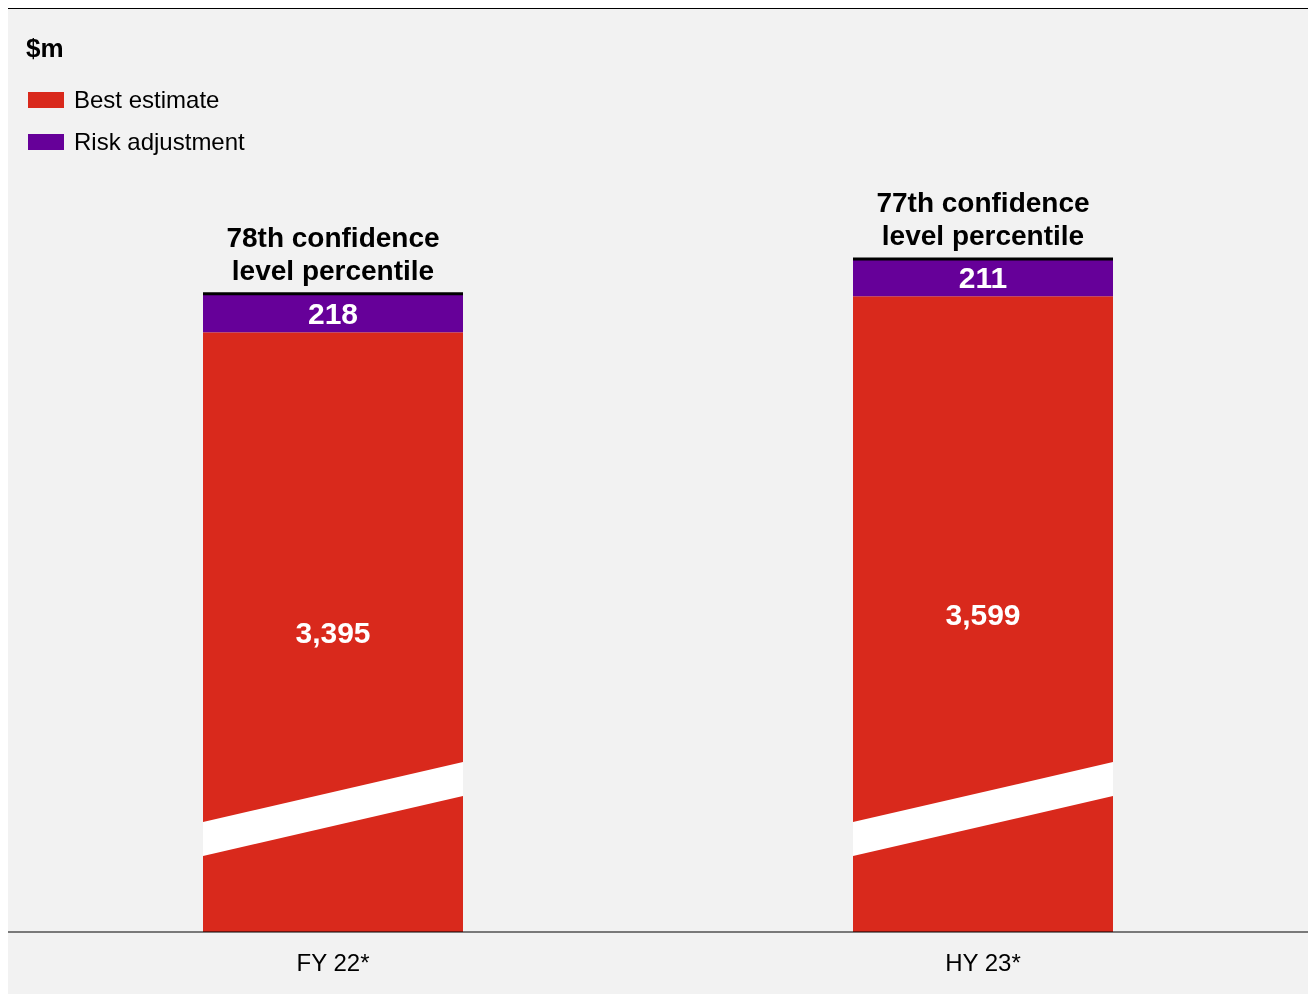  Describe the element at coordinates (147, 100) in the screenshot. I see `legend-label: Best estimate` at that location.